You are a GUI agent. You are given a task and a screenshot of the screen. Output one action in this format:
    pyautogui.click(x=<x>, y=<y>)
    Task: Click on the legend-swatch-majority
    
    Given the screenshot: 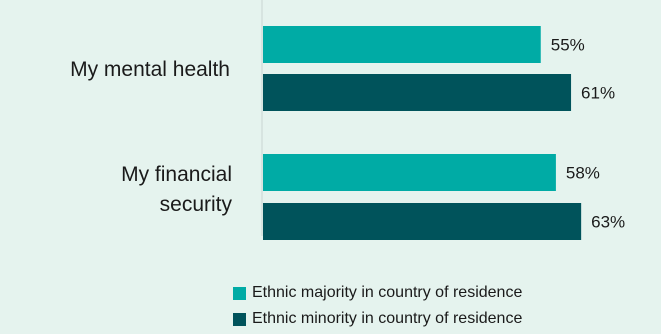 What is the action you would take?
    pyautogui.click(x=239, y=293)
    